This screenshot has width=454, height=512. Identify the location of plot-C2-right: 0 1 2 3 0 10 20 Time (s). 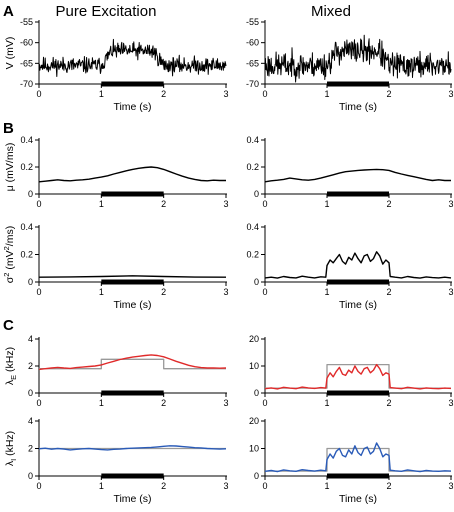
(351, 460).